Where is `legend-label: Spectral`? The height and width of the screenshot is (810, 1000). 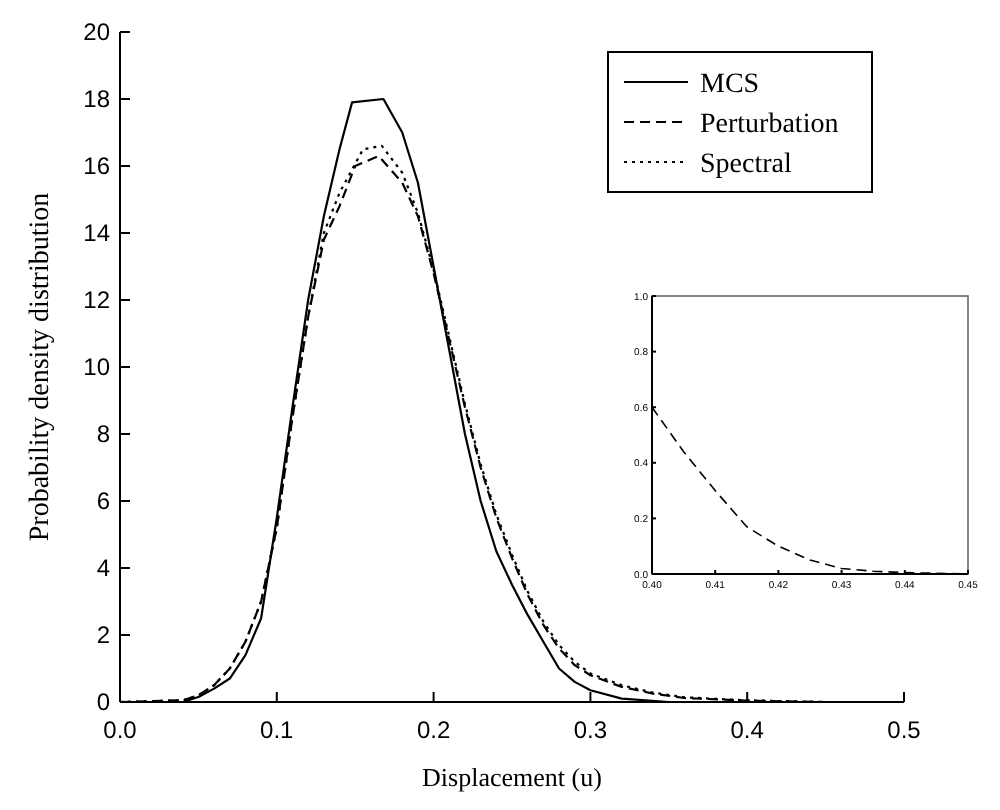 legend-label: Spectral is located at coordinates (746, 164).